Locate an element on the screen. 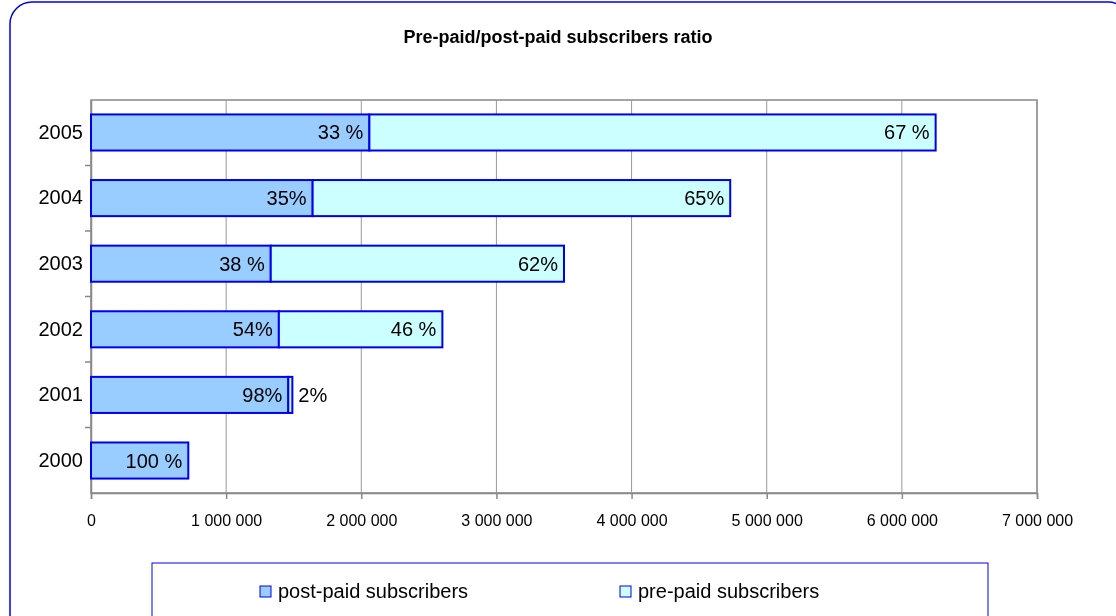  chart-title: Pre-paid/post-paid subscribers ratio is located at coordinates (558, 37).